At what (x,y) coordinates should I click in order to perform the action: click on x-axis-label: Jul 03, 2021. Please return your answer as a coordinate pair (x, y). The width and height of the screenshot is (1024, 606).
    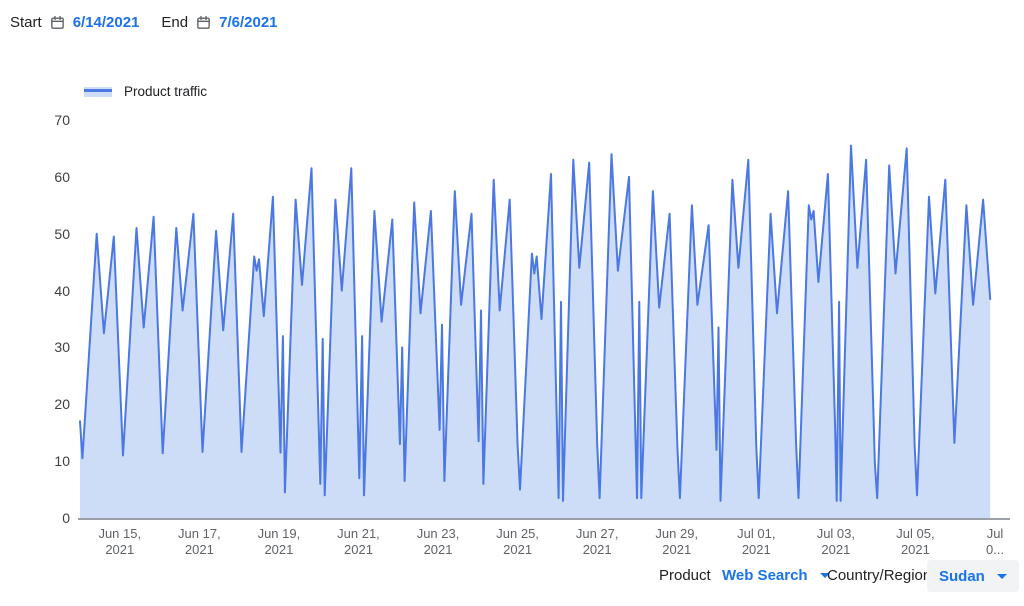
    Looking at the image, I should click on (836, 541).